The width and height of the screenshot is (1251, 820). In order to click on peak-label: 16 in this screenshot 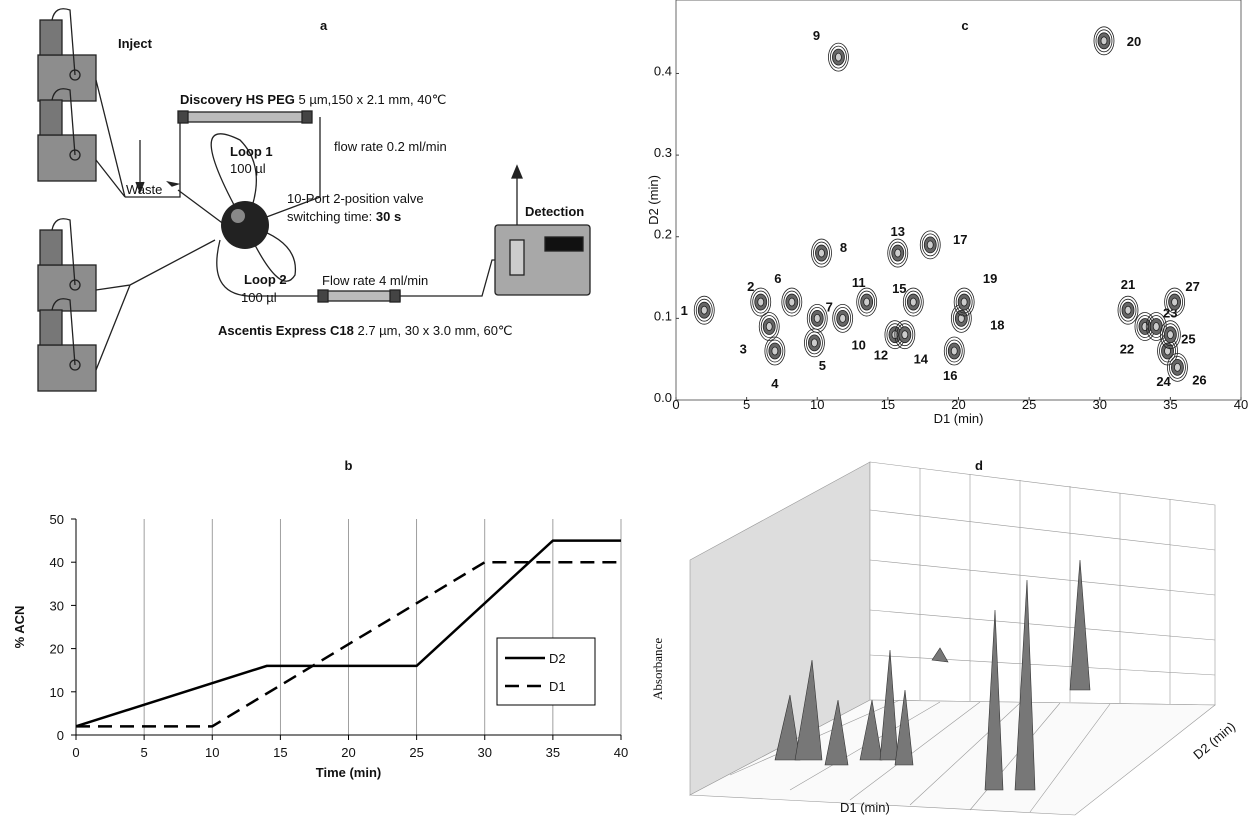, I will do `click(950, 375)`.